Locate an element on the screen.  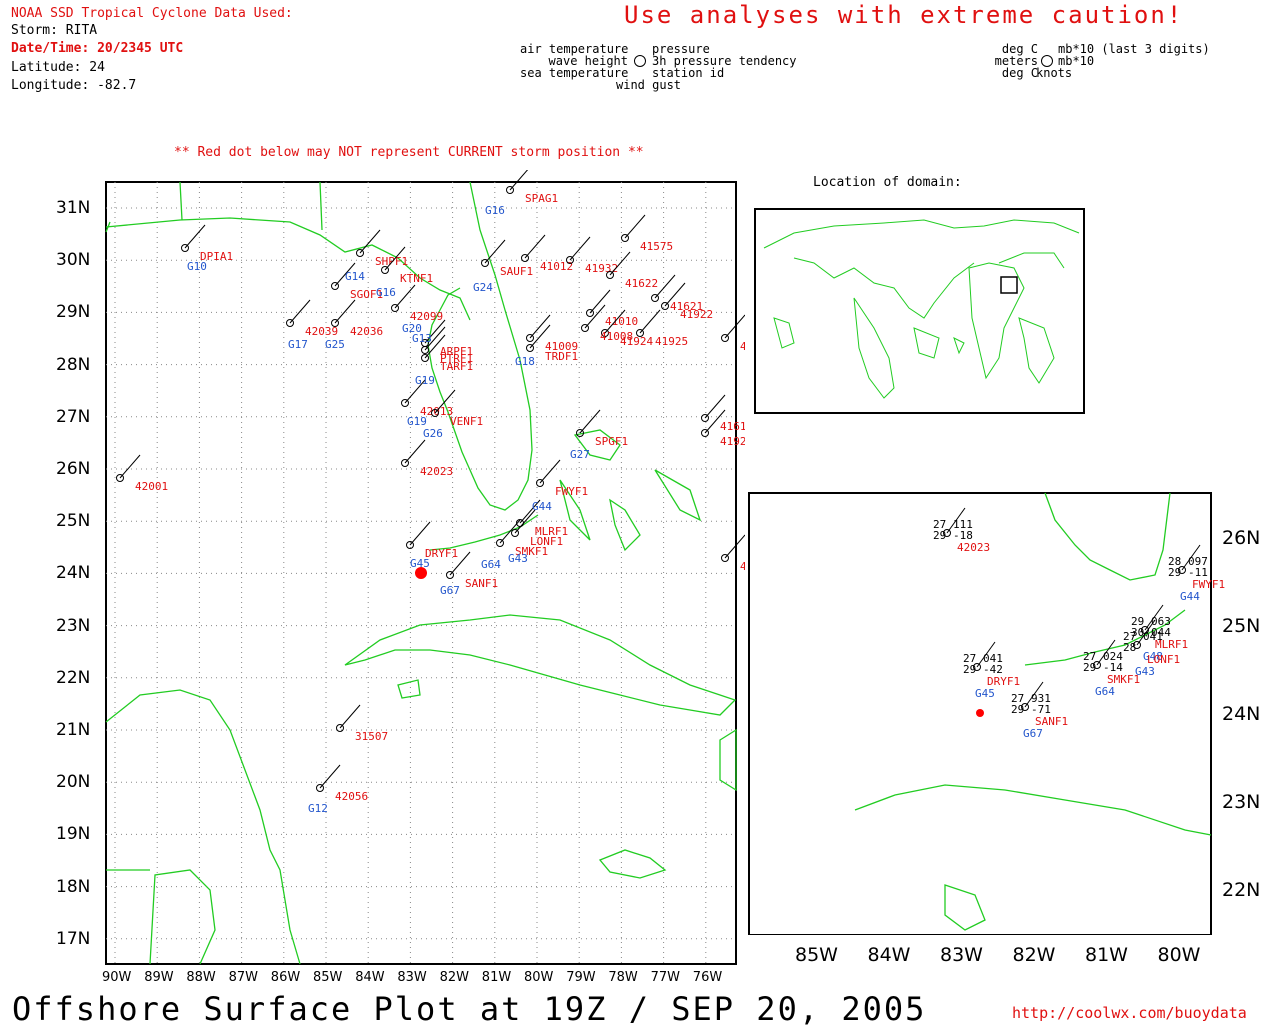
station-id: SGOF1 is located at coordinates (366, 294).